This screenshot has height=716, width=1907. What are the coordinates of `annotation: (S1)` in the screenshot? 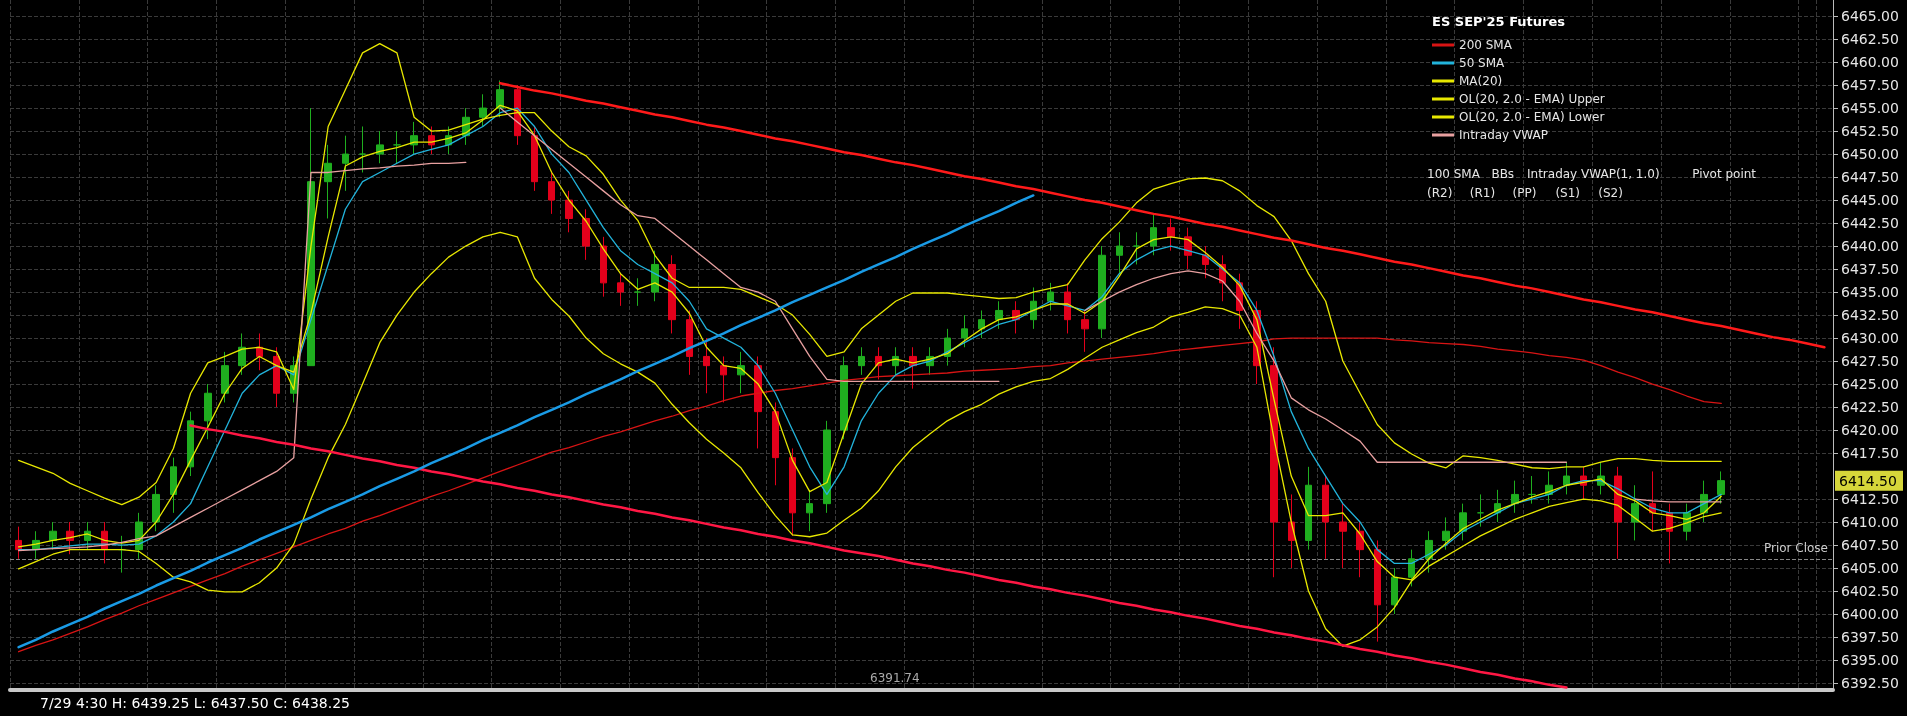 It's located at (1568, 193).